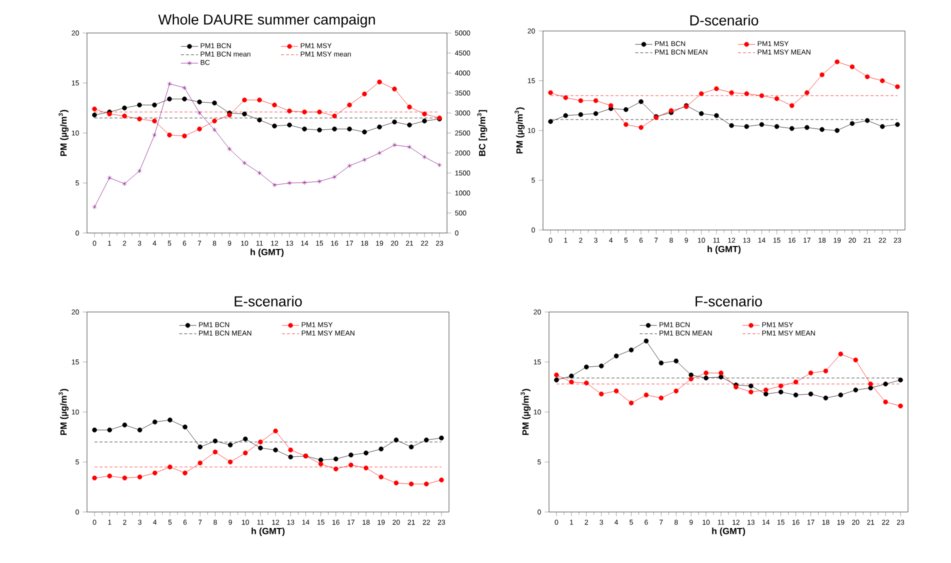 This screenshot has height=563, width=951. Describe the element at coordinates (482, 133) in the screenshot. I see `y2-axis-title: BC [ng/m$^{3}$]` at that location.